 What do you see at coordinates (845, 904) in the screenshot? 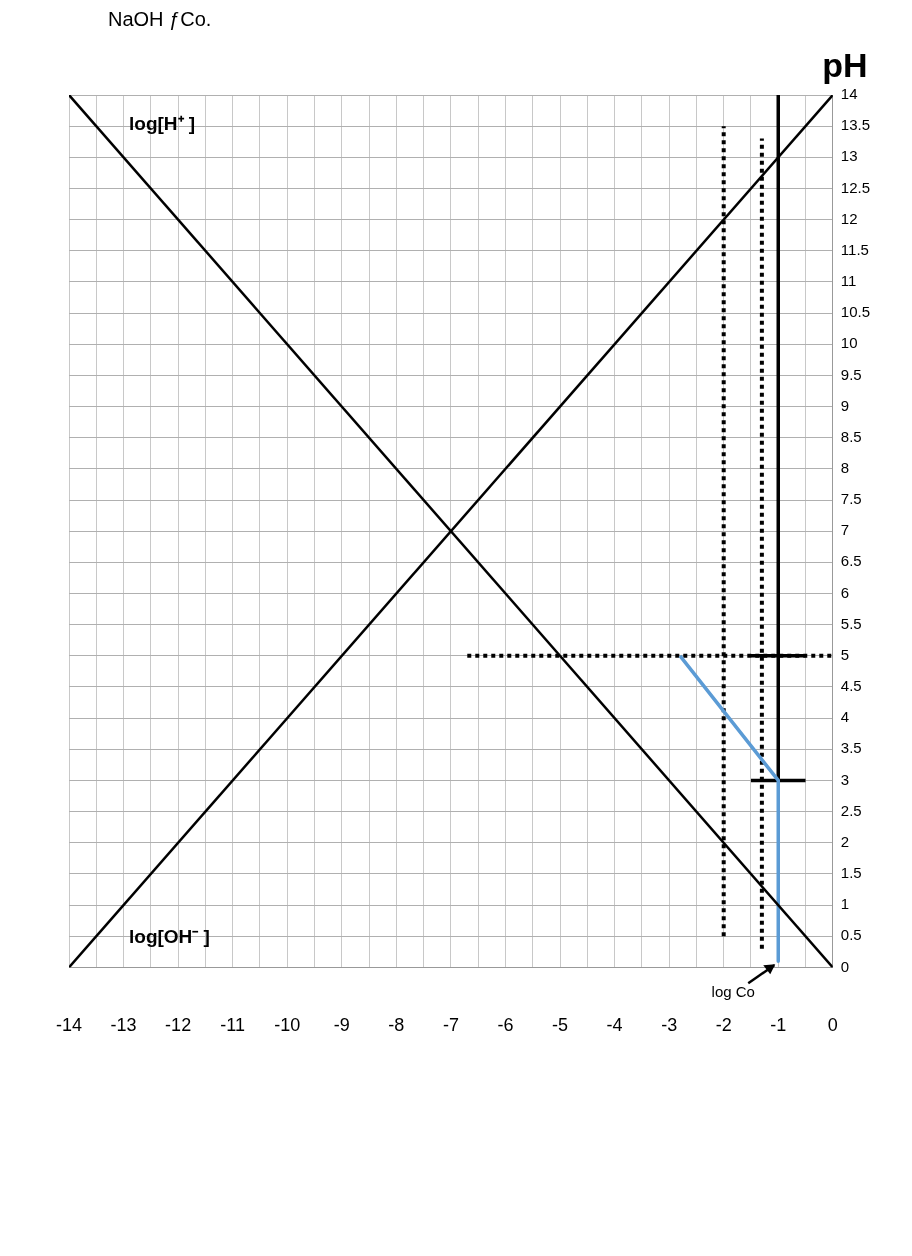
I see `y-tick-label: 1` at bounding box center [845, 904].